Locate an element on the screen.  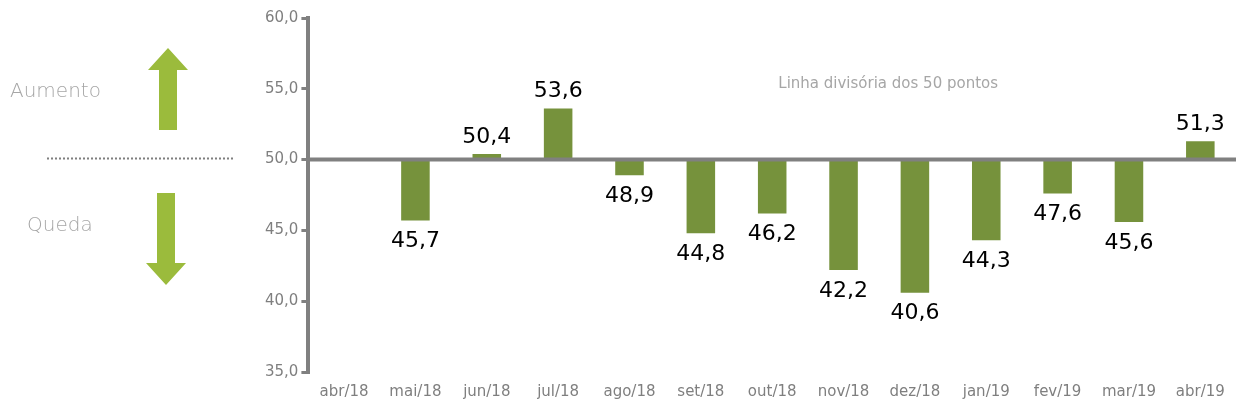
x-tick-label: abr/18 is located at coordinates (344, 390).